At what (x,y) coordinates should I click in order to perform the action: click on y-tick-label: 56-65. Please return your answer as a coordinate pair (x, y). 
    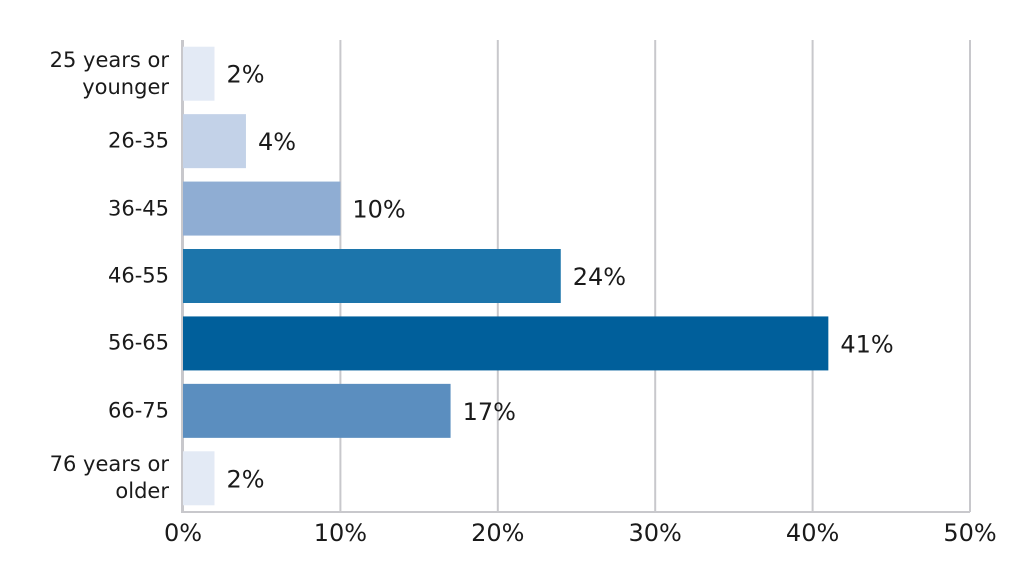
    Looking at the image, I should click on (138, 342).